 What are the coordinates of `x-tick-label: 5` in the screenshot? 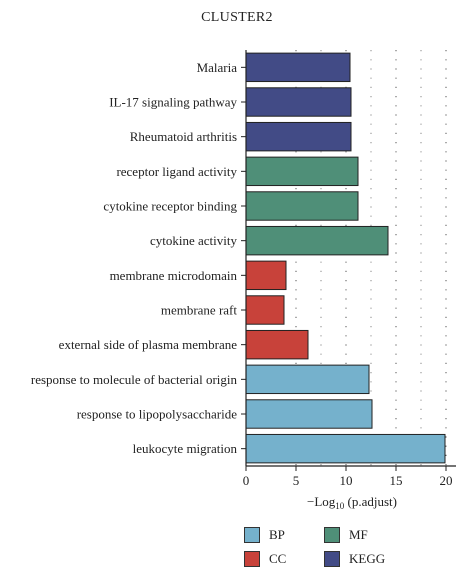 It's located at (296, 480).